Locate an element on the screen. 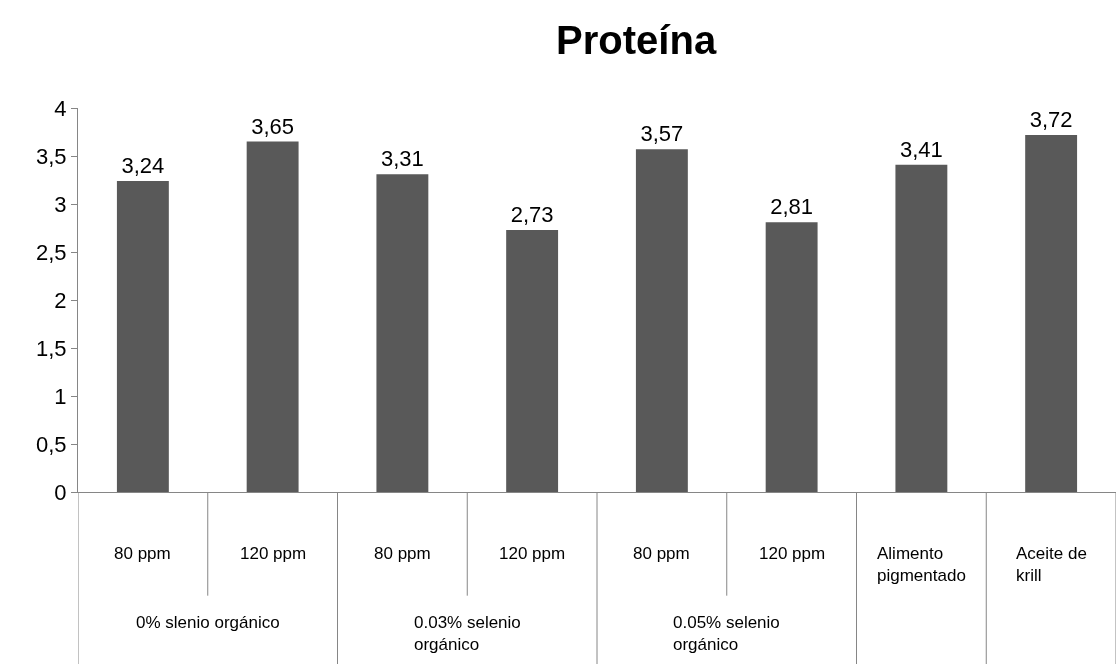 Image resolution: width=1116 pixels, height=664 pixels. y-tick-label: 0 is located at coordinates (60, 492).